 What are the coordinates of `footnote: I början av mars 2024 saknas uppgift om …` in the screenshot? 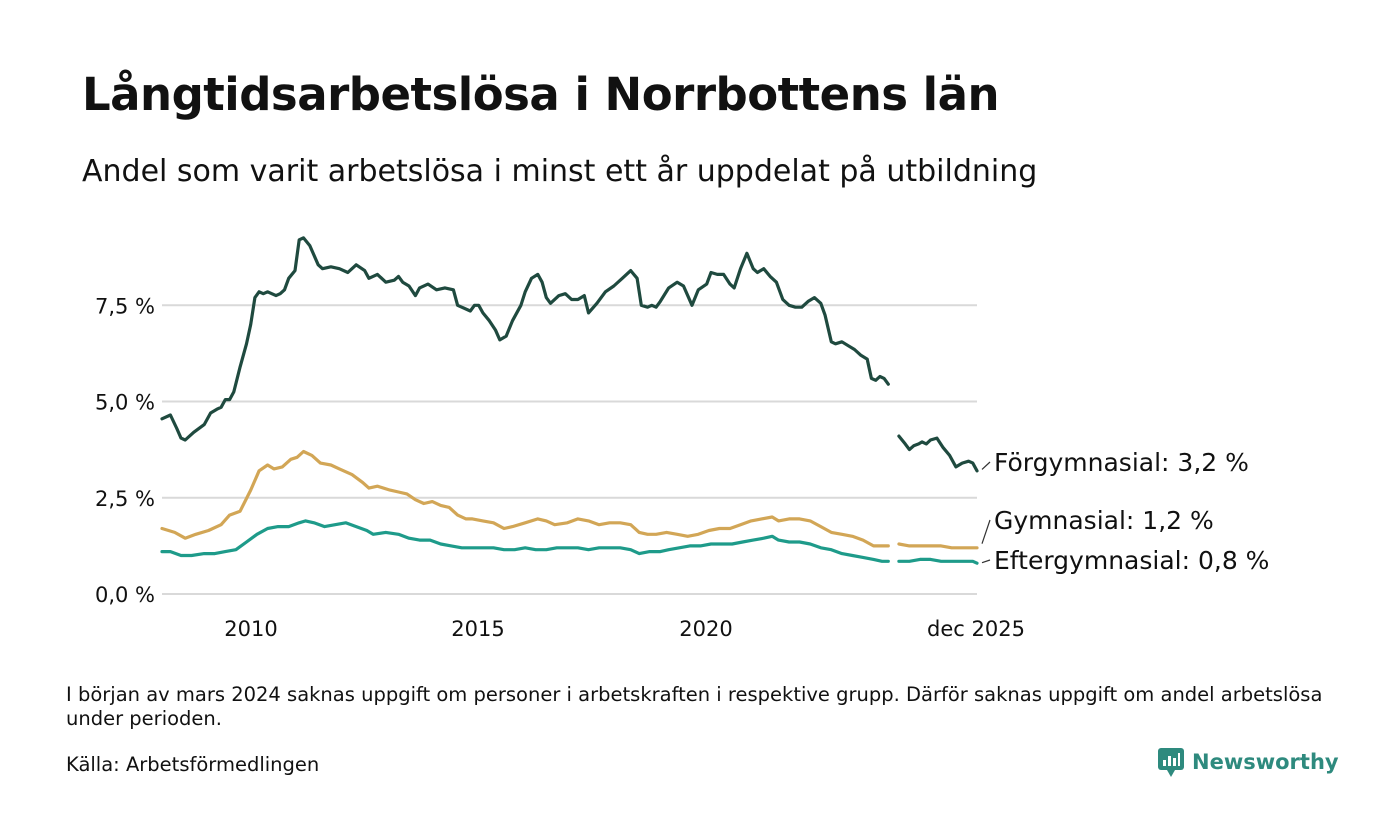 It's located at (694, 706).